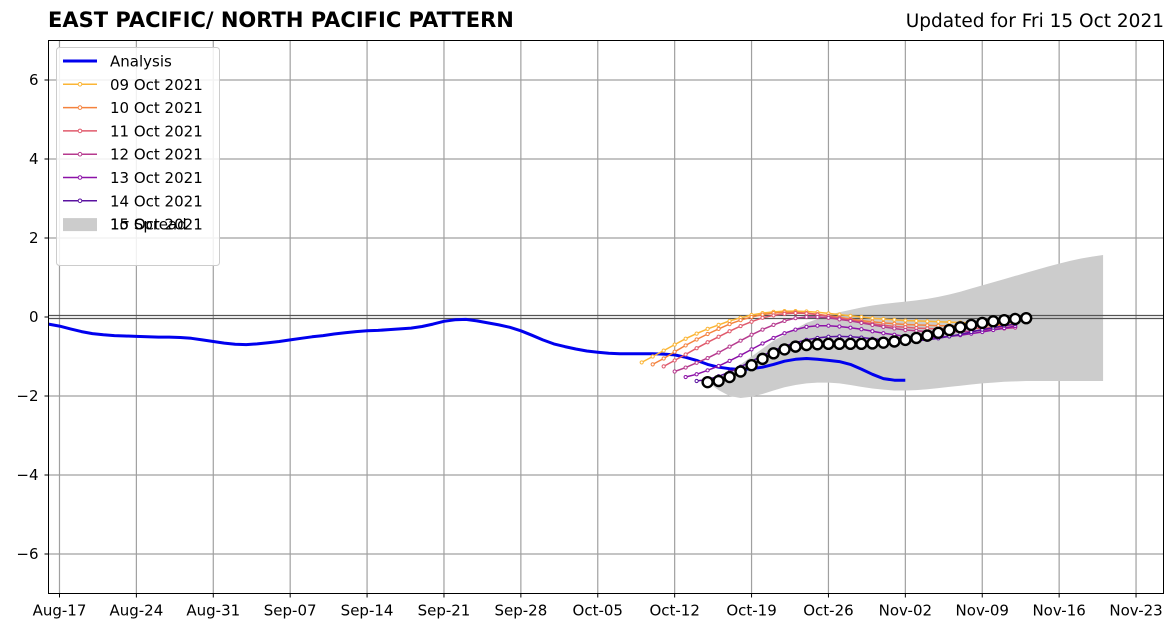  Describe the element at coordinates (34, 317) in the screenshot. I see `y-tick-label: 0` at that location.